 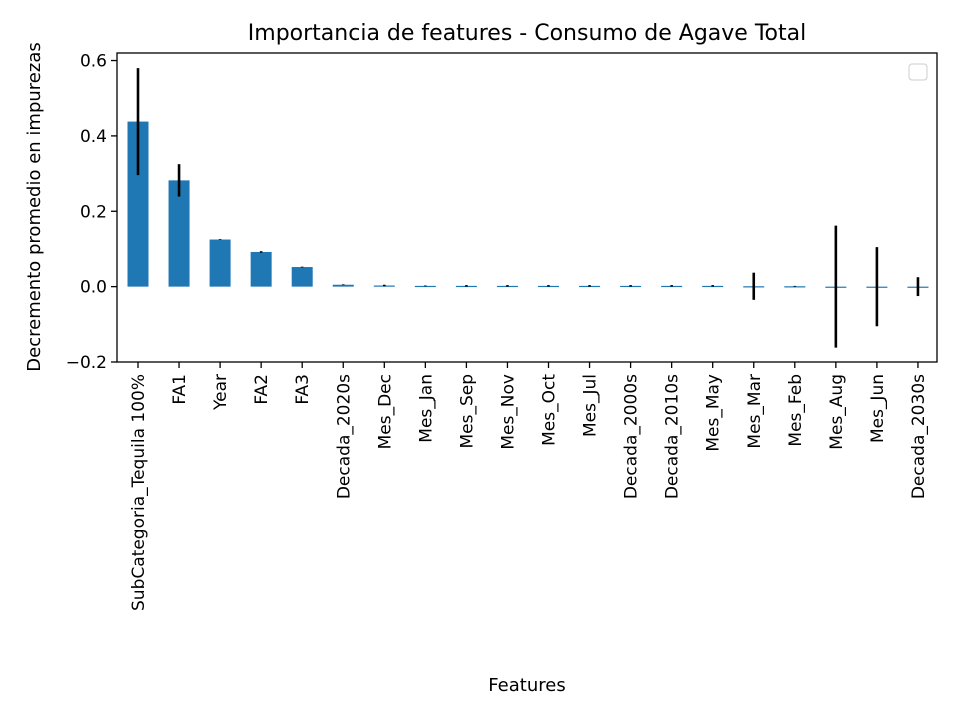 I want to click on x-axis-label: Features, so click(x=526, y=685).